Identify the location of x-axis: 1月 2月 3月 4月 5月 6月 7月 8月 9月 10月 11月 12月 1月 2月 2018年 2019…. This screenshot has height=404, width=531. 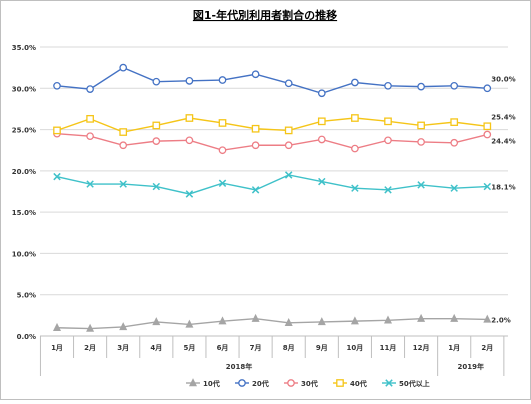
(272, 356).